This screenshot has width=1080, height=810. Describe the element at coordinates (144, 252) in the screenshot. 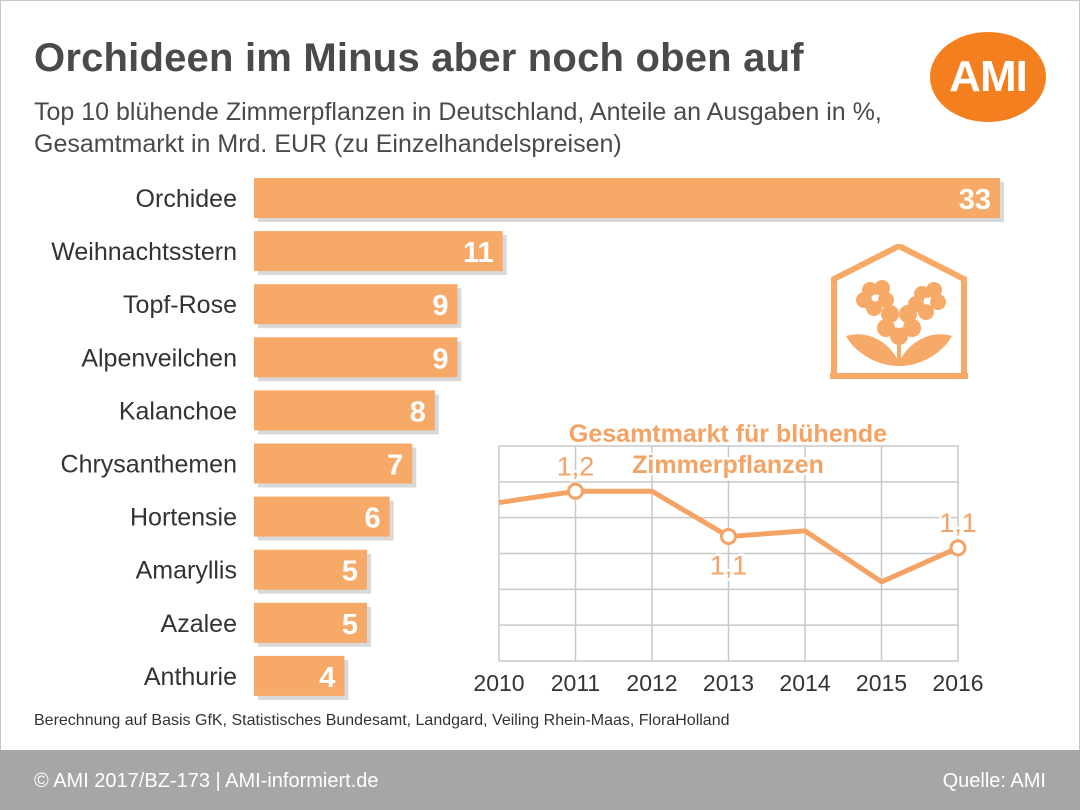

I see `category-label: Weihnachtsstern` at that location.